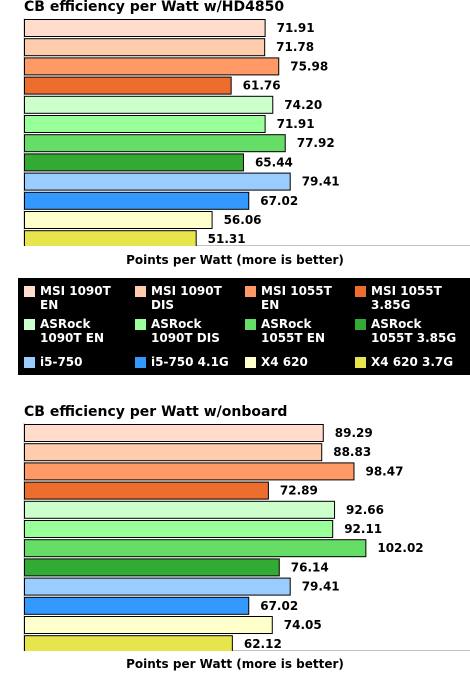 This screenshot has height=675, width=470. I want to click on legend-item-asrock-1090t-en: ASRock 1090T EN, so click(64, 331).